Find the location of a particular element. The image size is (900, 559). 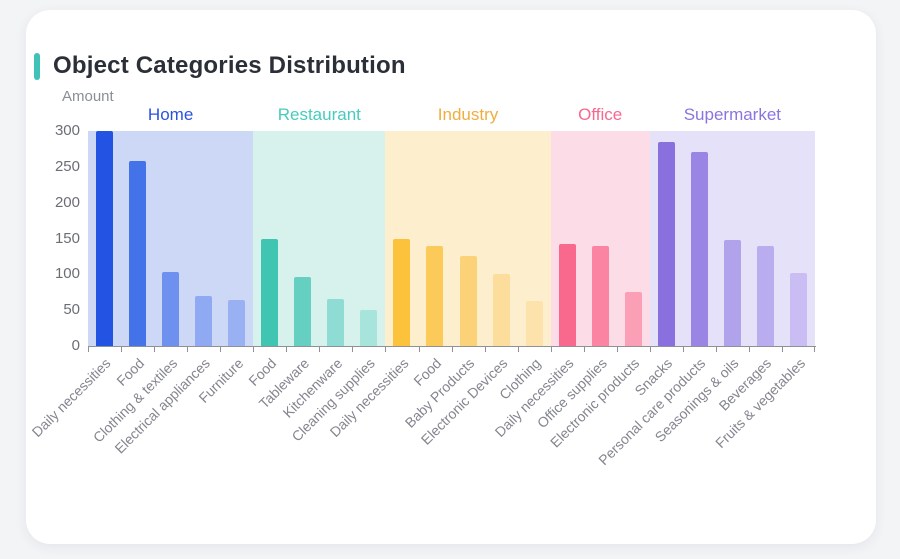

bar-restaurant-kitchenware is located at coordinates (336, 322).